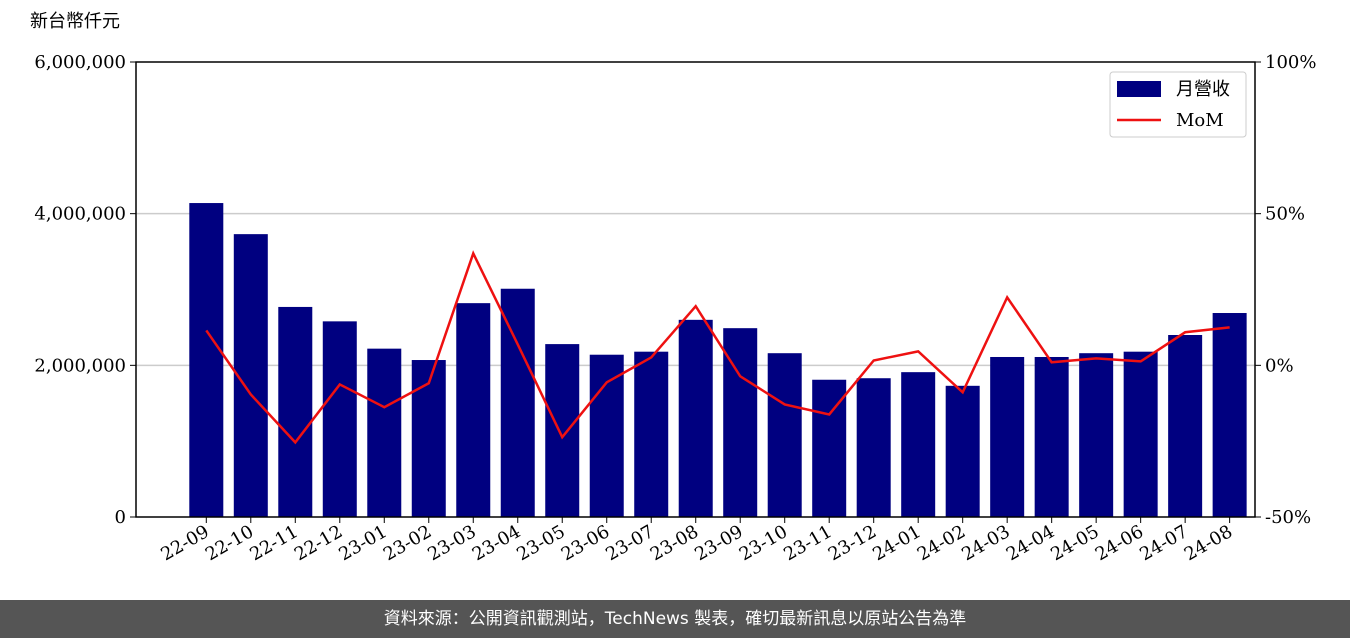  Describe the element at coordinates (1030, 543) in the screenshot. I see `x-tick-label: 24-04` at that location.